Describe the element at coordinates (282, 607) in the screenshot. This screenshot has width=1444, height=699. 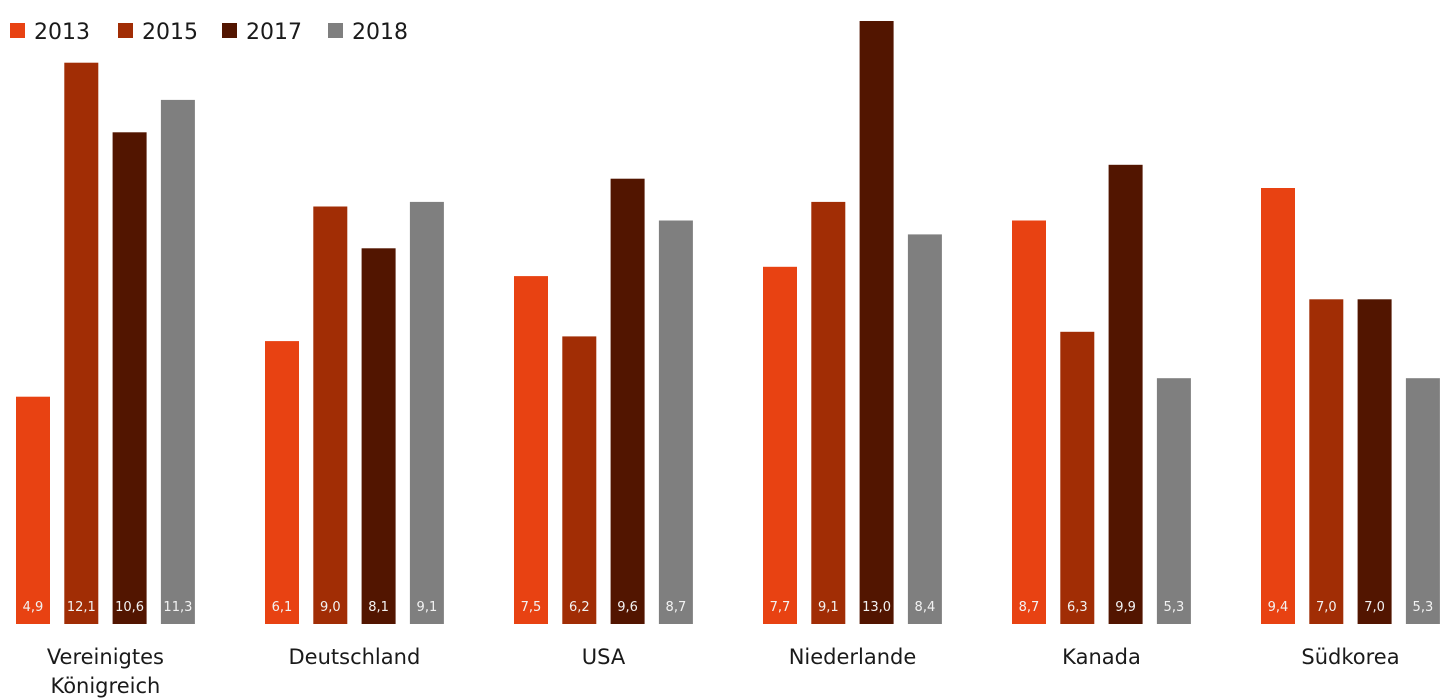
I see `data-label: 6,1` at that location.